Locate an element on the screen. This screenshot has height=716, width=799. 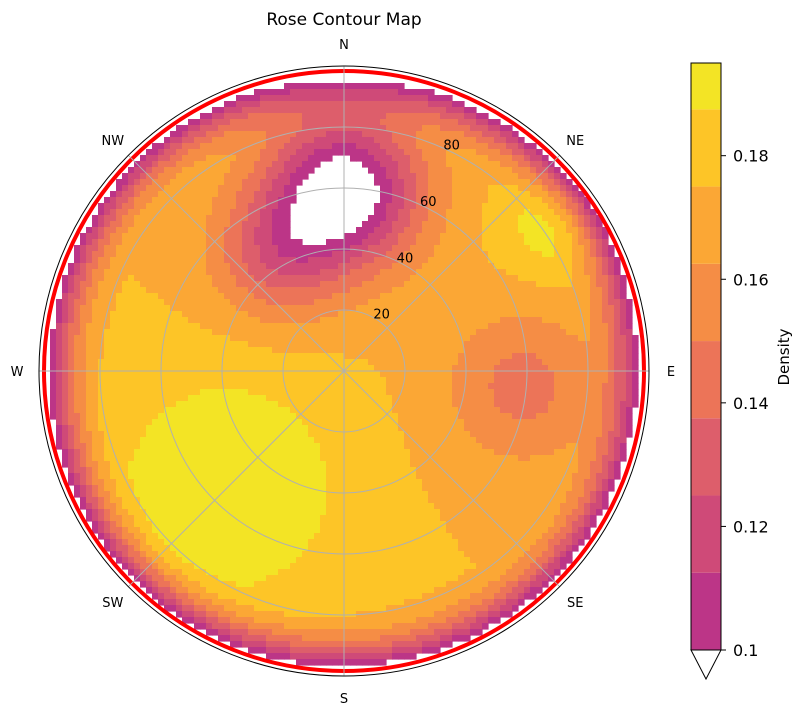
radial-gridline is located at coordinates (344, 371).